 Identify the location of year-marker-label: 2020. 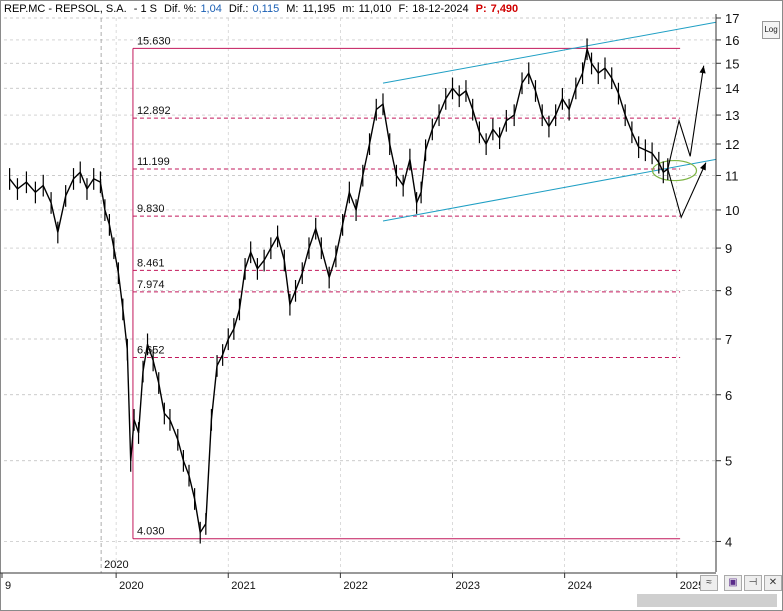
(116, 565).